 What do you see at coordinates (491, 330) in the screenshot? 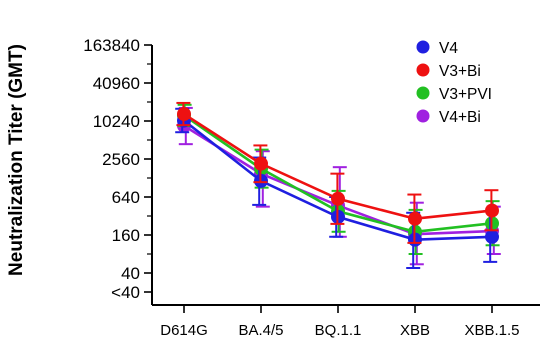
I see `x-tick-label: XBB.1.5` at bounding box center [491, 330].